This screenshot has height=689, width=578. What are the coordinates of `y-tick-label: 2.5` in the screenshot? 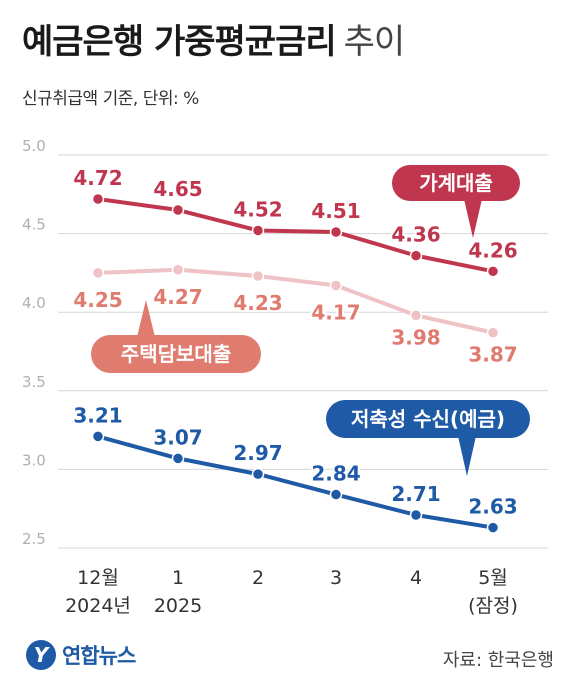 It's located at (34, 539).